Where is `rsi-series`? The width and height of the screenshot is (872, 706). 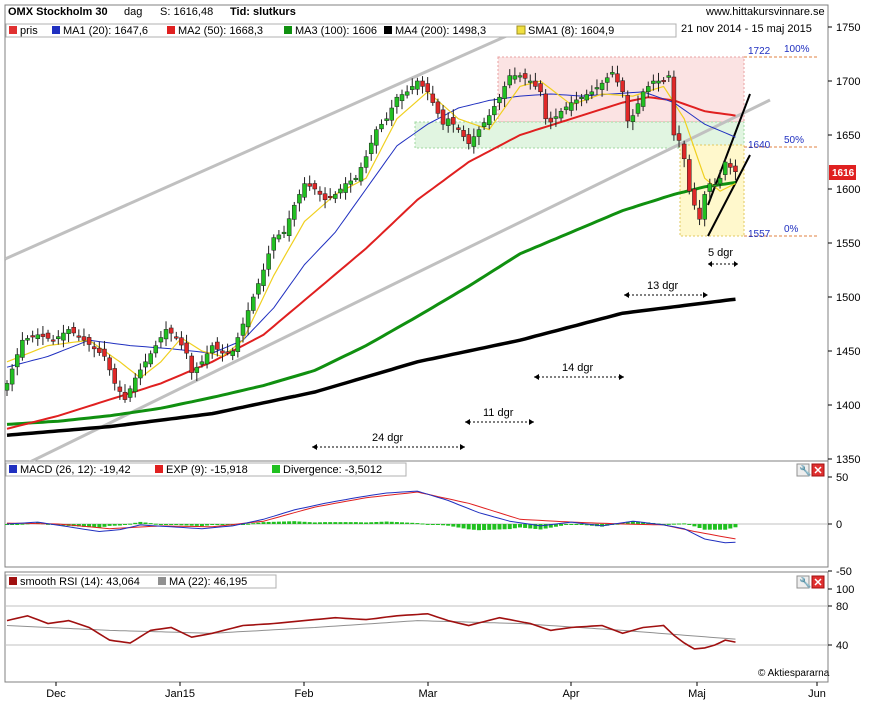 rsi-series is located at coordinates (416, 627).